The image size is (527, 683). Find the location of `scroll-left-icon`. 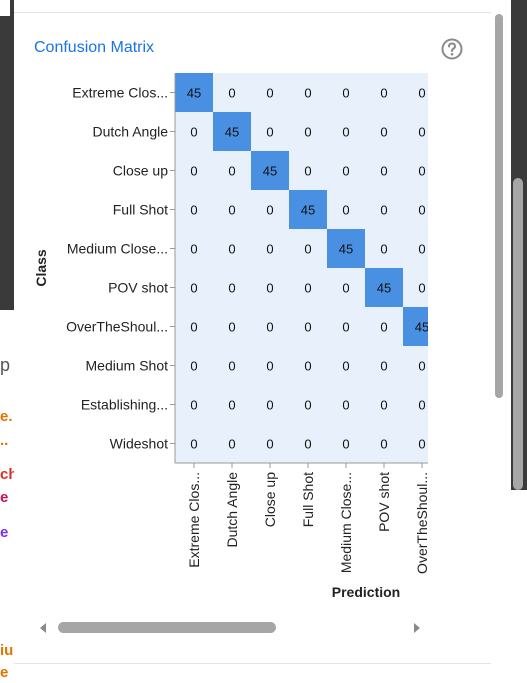

scroll-left-icon is located at coordinates (43, 628).